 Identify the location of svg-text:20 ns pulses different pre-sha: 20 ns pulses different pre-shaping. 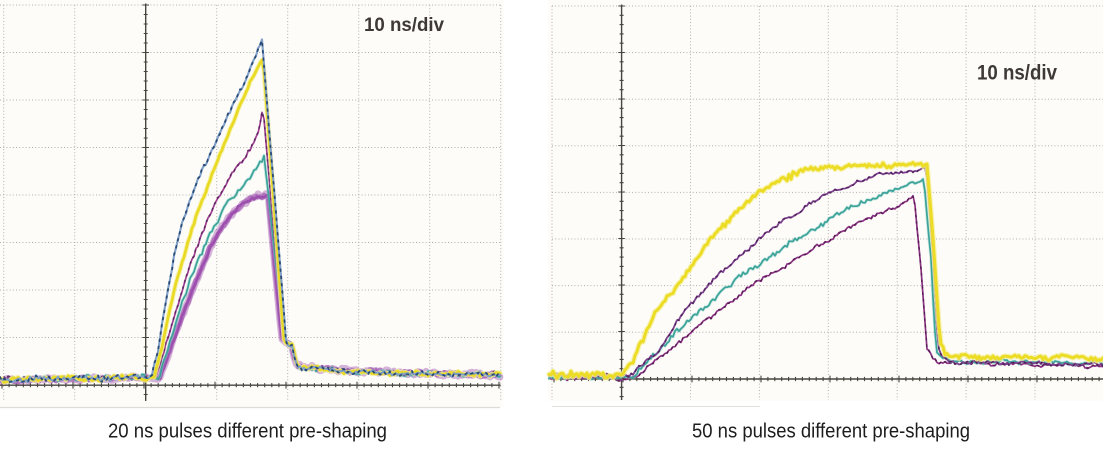
(247, 432).